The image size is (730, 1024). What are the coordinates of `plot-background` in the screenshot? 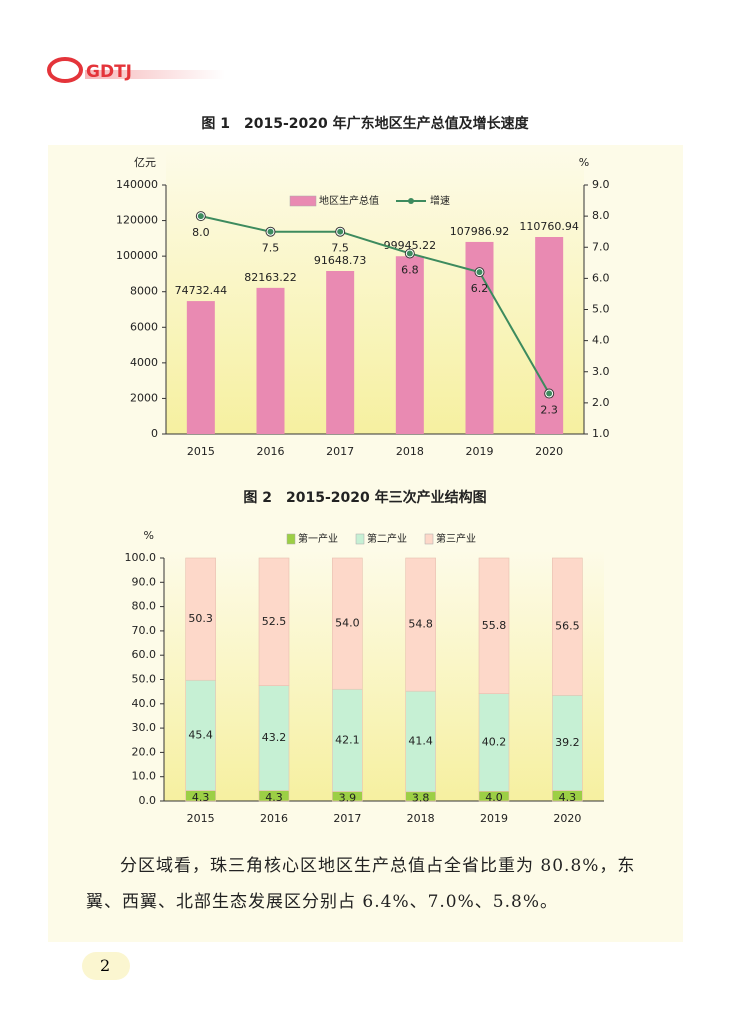 It's located at (384, 675).